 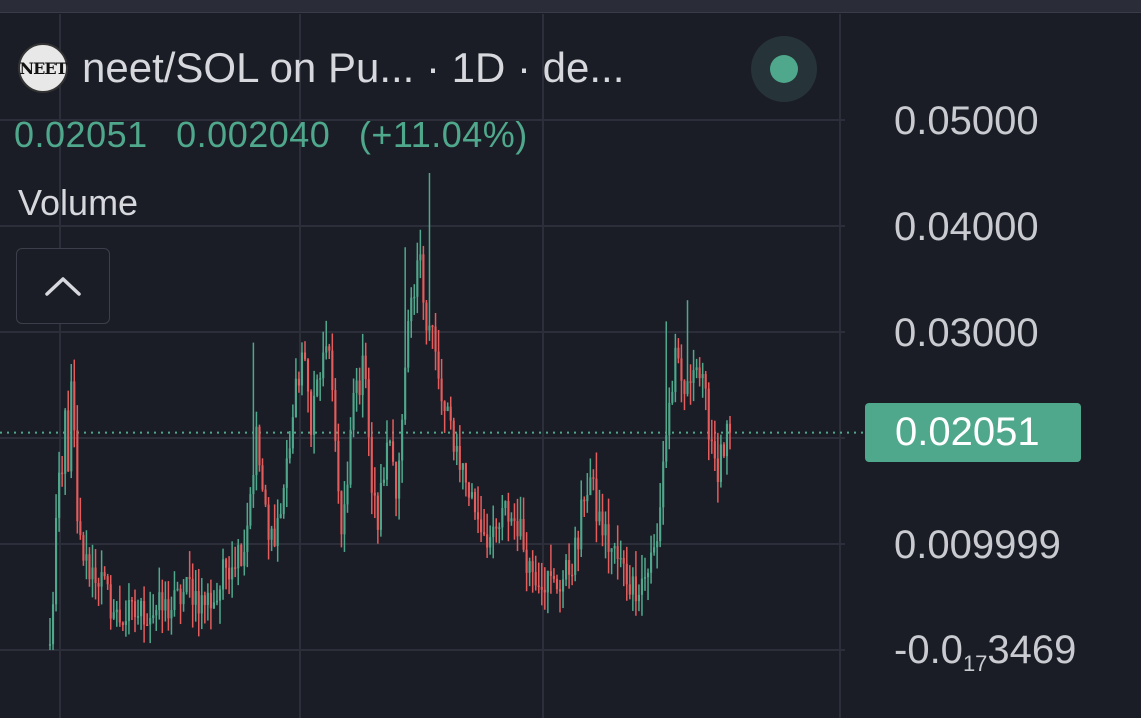 What do you see at coordinates (43, 68) in the screenshot?
I see `token-logo: NEET` at bounding box center [43, 68].